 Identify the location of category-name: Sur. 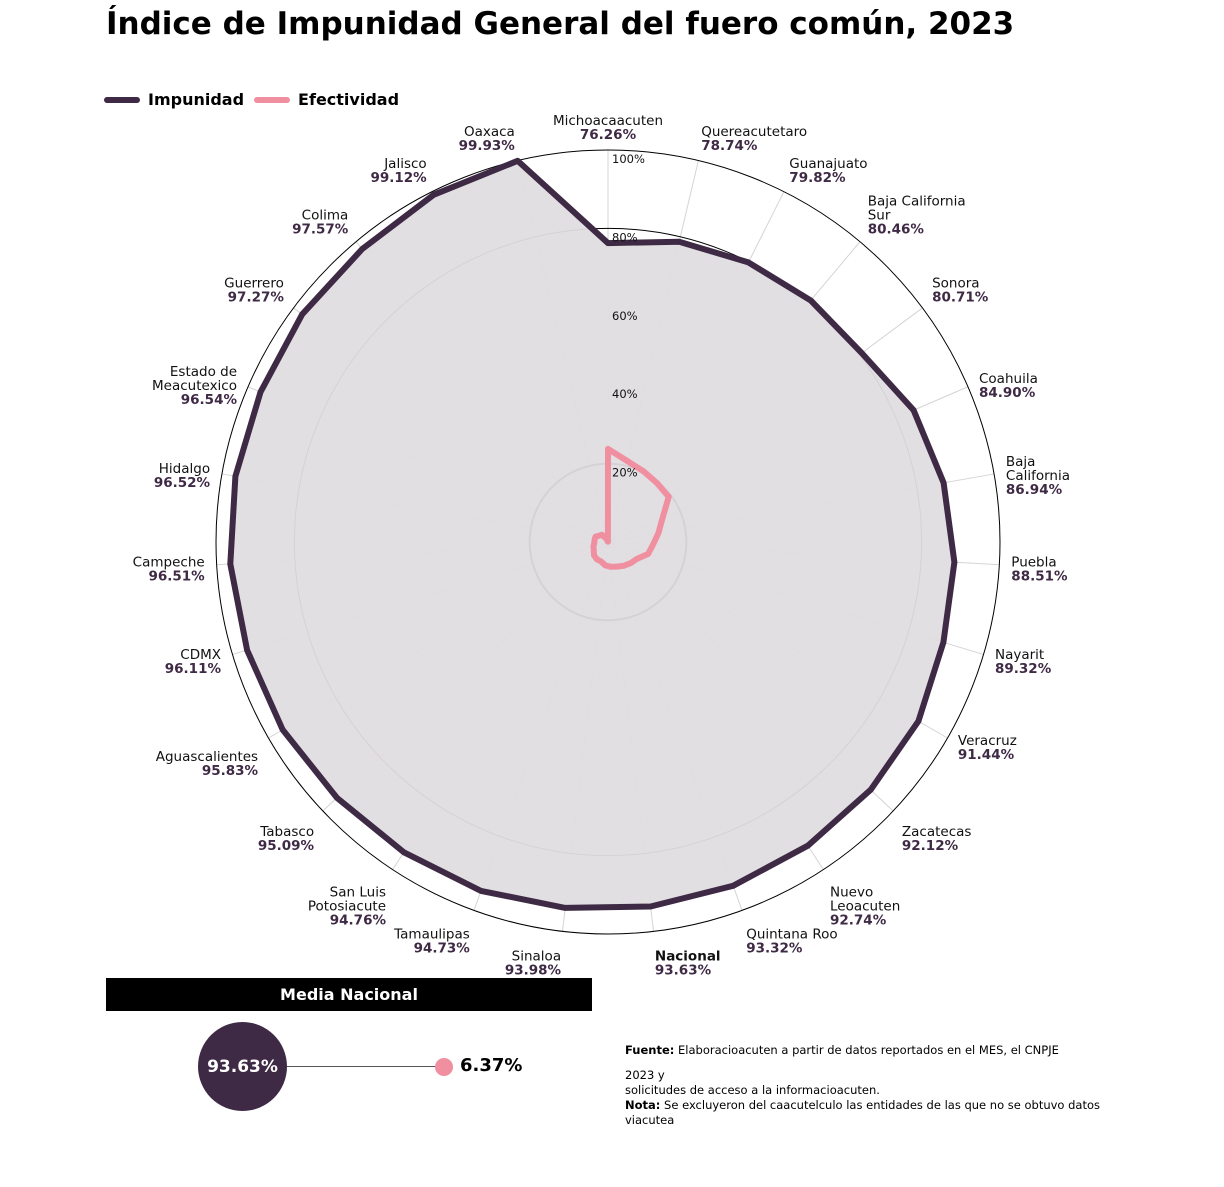
(879, 216).